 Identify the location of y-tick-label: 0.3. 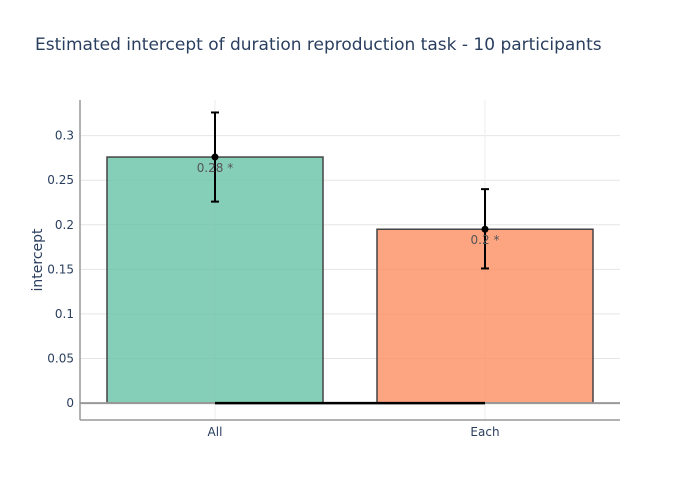
(64, 136).